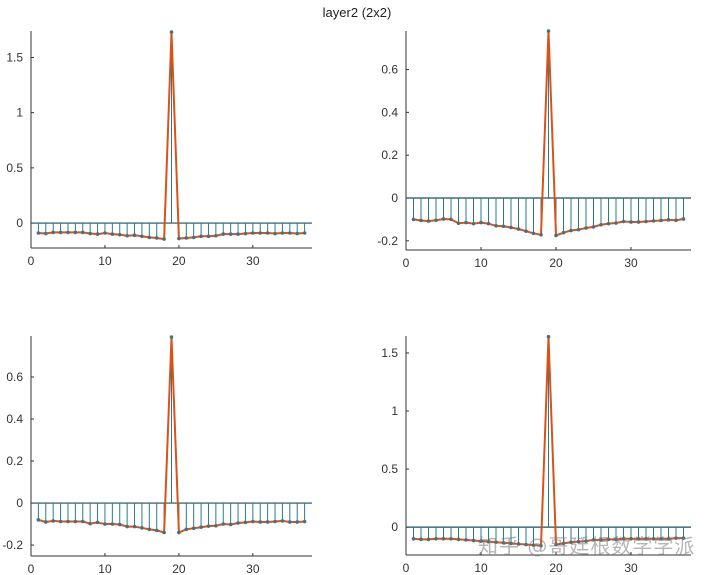 The image size is (714, 575). I want to click on y-tick-label: 1, so click(394, 411).